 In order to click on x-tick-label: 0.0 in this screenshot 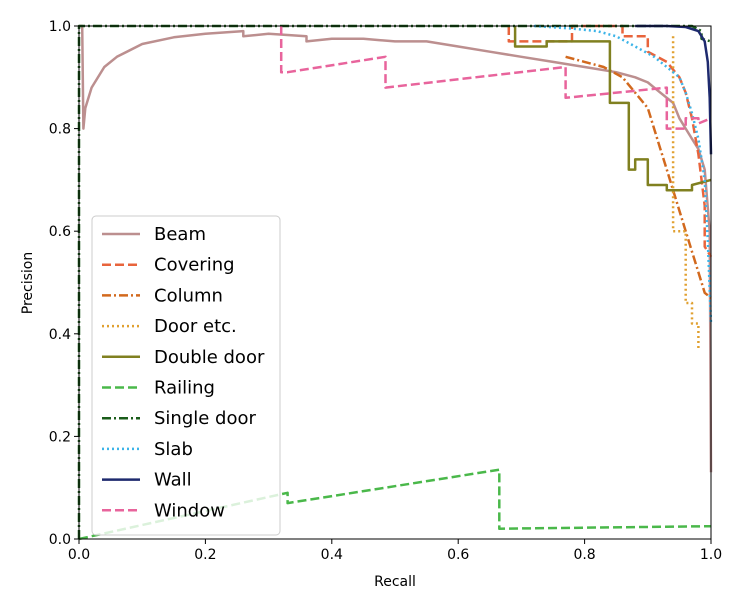, I will do `click(79, 555)`.